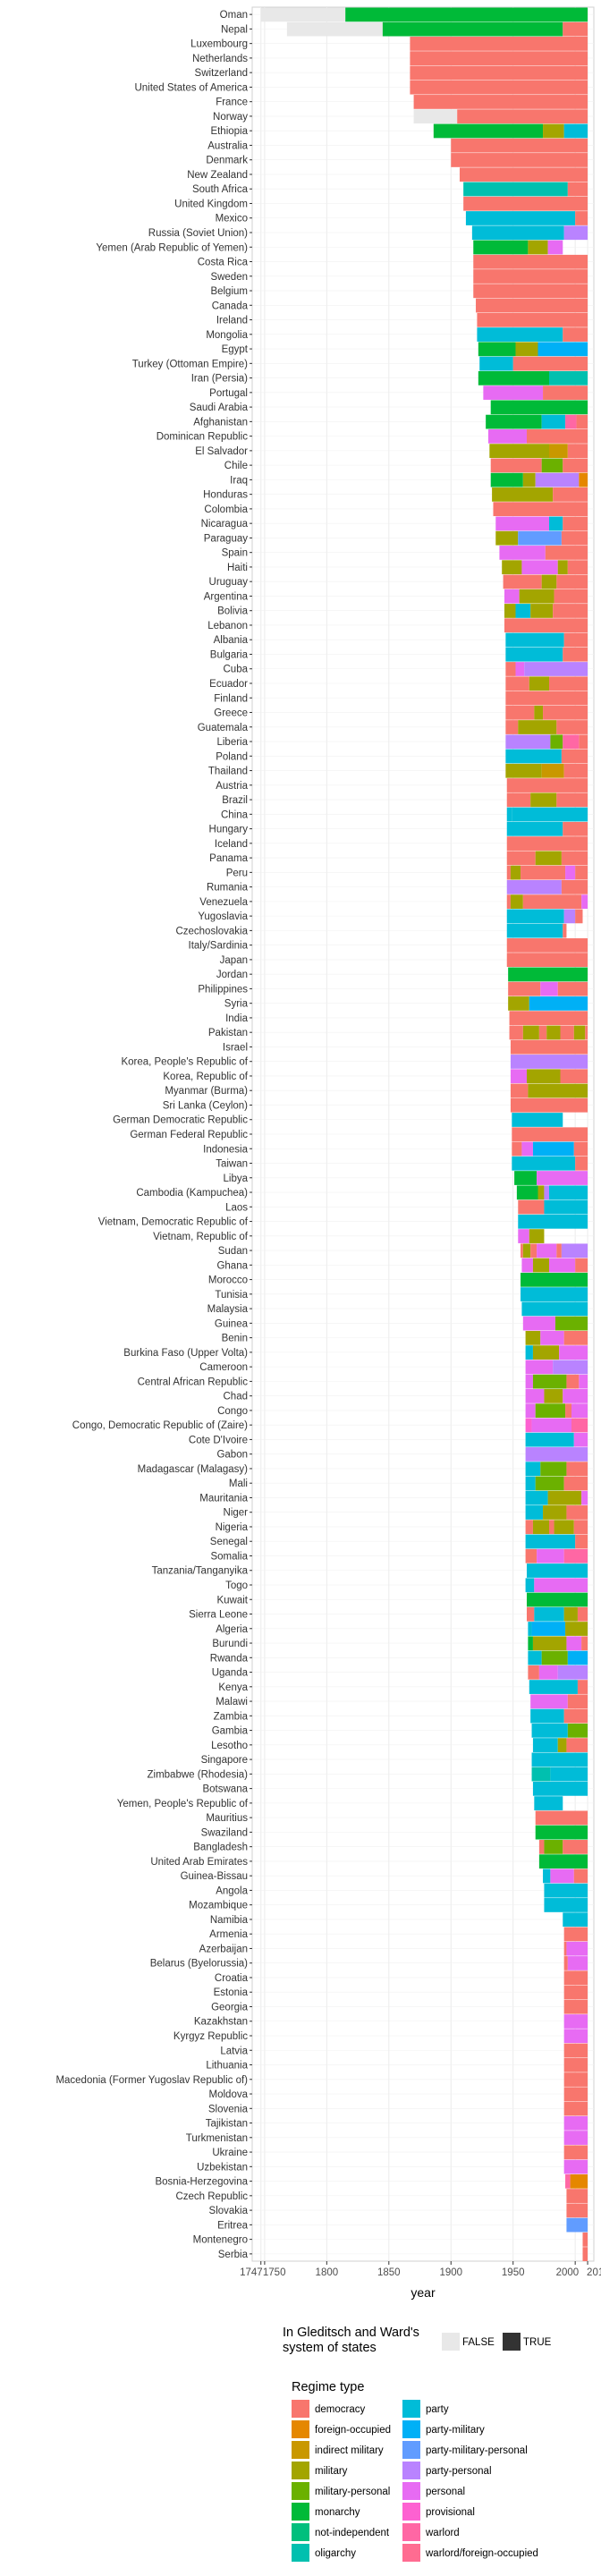  Describe the element at coordinates (206, 1091) in the screenshot. I see `country-label: Myanmar (Burma)` at that location.